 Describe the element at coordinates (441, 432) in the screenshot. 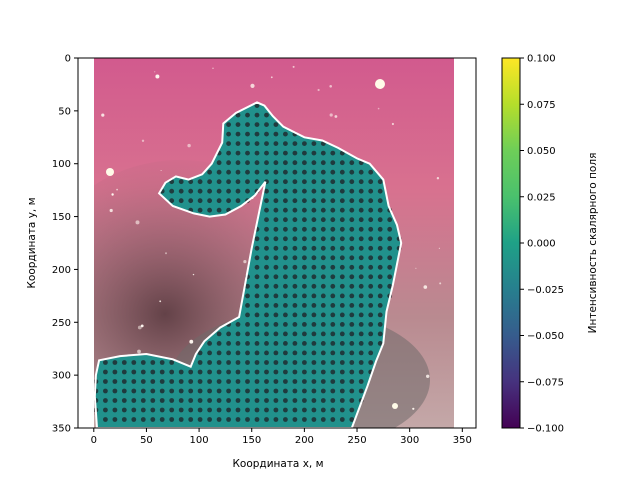

I see `bright-star` at that location.